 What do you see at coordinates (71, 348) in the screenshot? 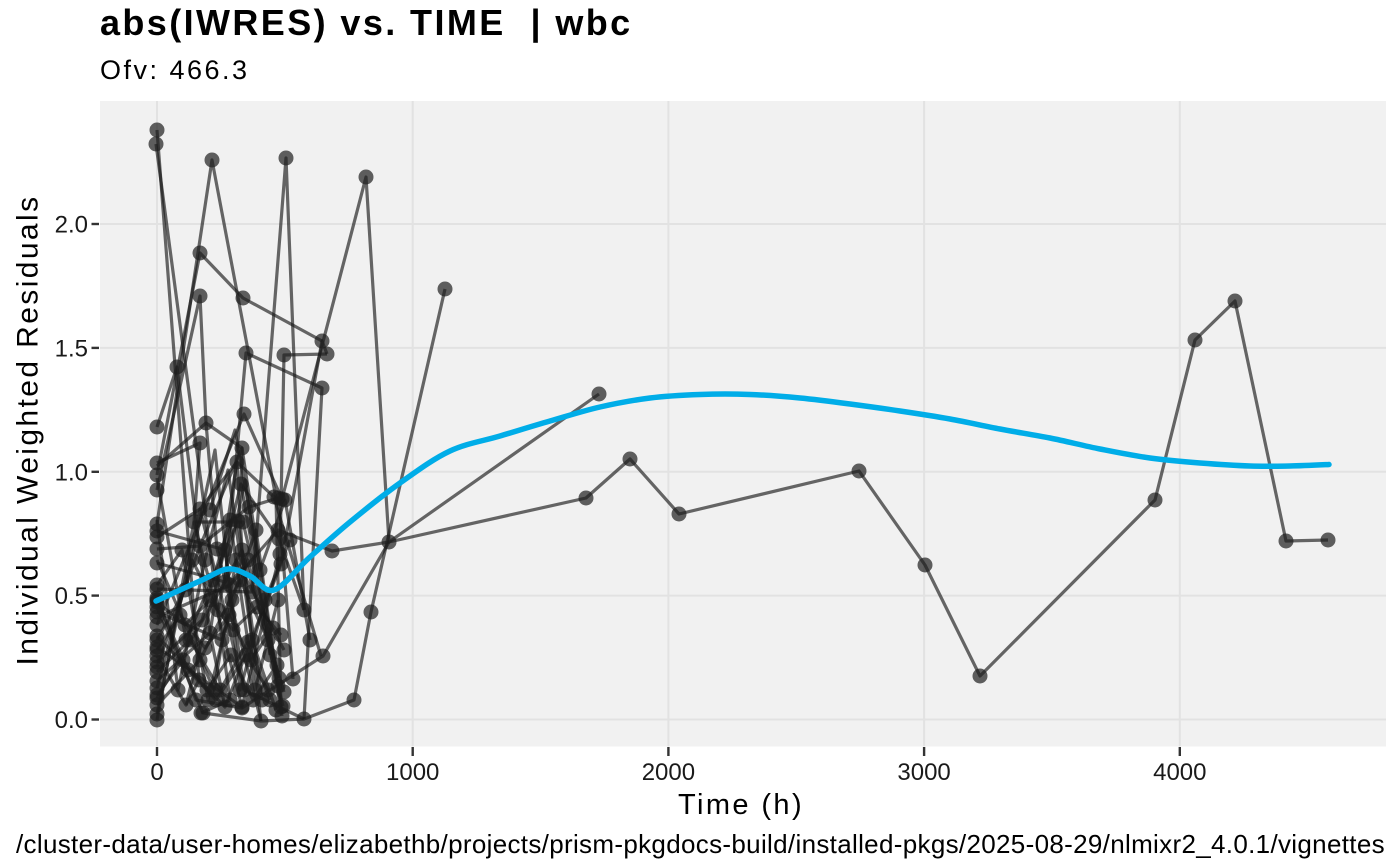
I see `svg-text: 1.5` at bounding box center [71, 348].